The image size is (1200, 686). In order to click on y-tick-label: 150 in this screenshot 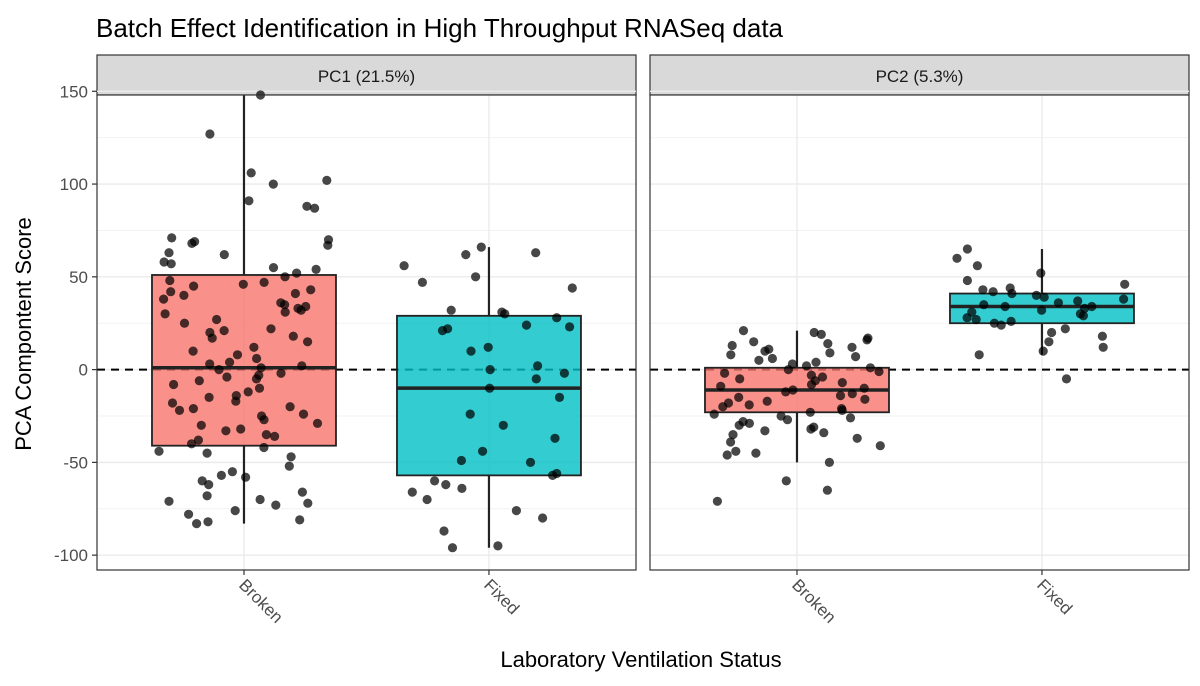, I will do `click(74, 91)`.